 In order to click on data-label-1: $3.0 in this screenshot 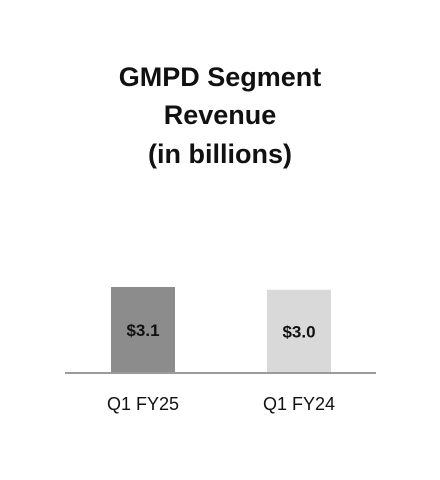, I will do `click(298, 331)`.